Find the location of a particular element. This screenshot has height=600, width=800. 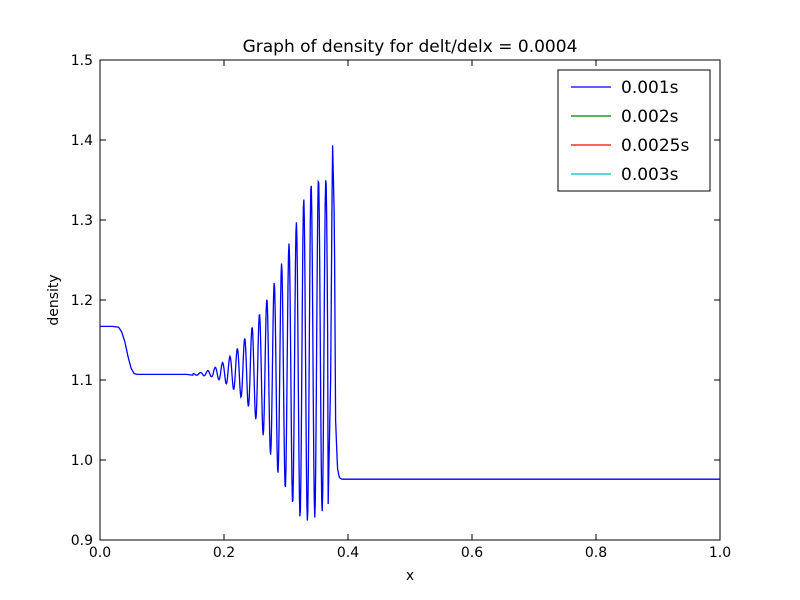

y-tick-label: 1.2 is located at coordinates (82, 301).